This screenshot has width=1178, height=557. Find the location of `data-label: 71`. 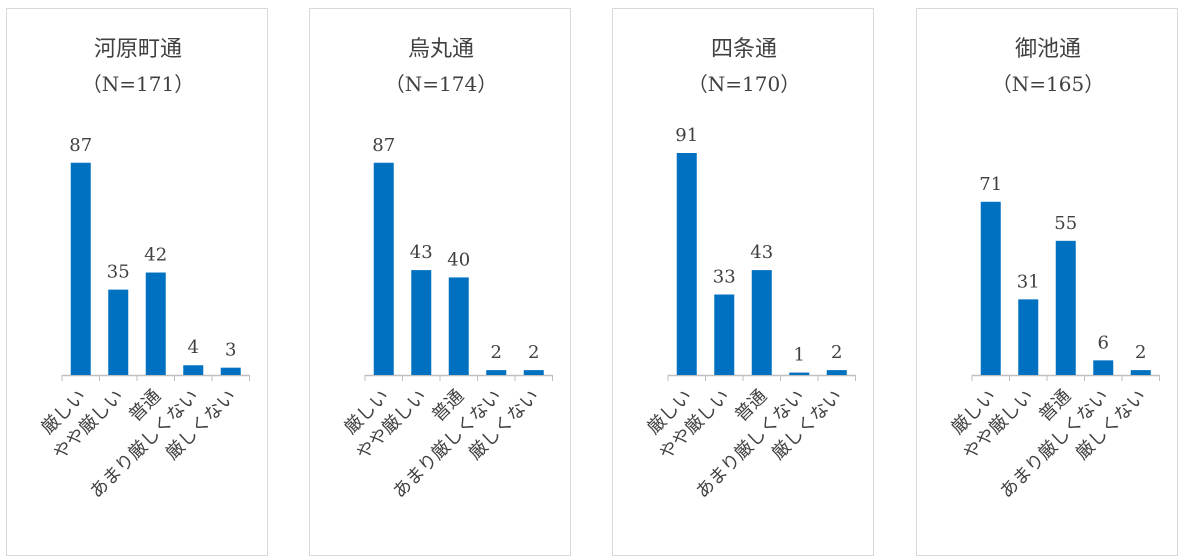

data-label: 71 is located at coordinates (990, 184).